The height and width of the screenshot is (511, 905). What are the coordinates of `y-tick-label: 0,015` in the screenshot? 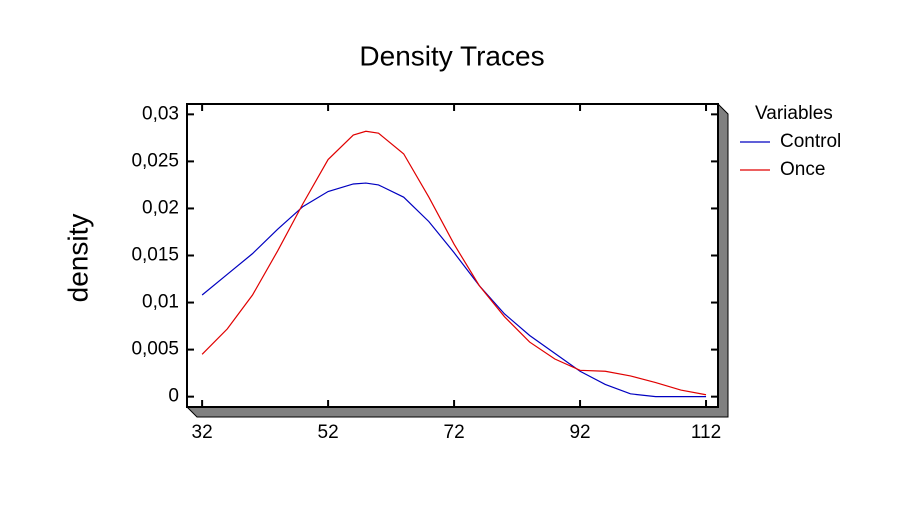 It's located at (155, 255).